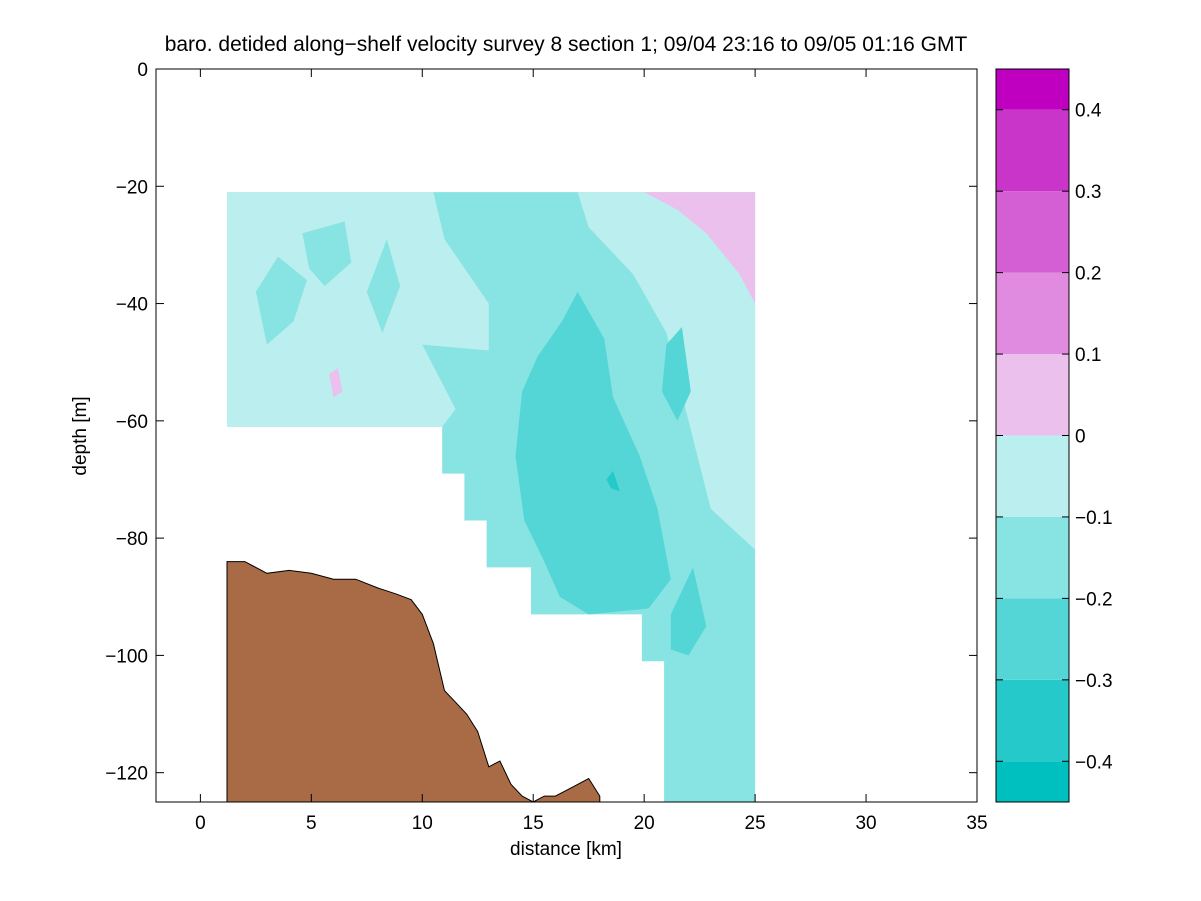 The image size is (1201, 901). I want to click on contour-positive-corner, so click(700, 248).